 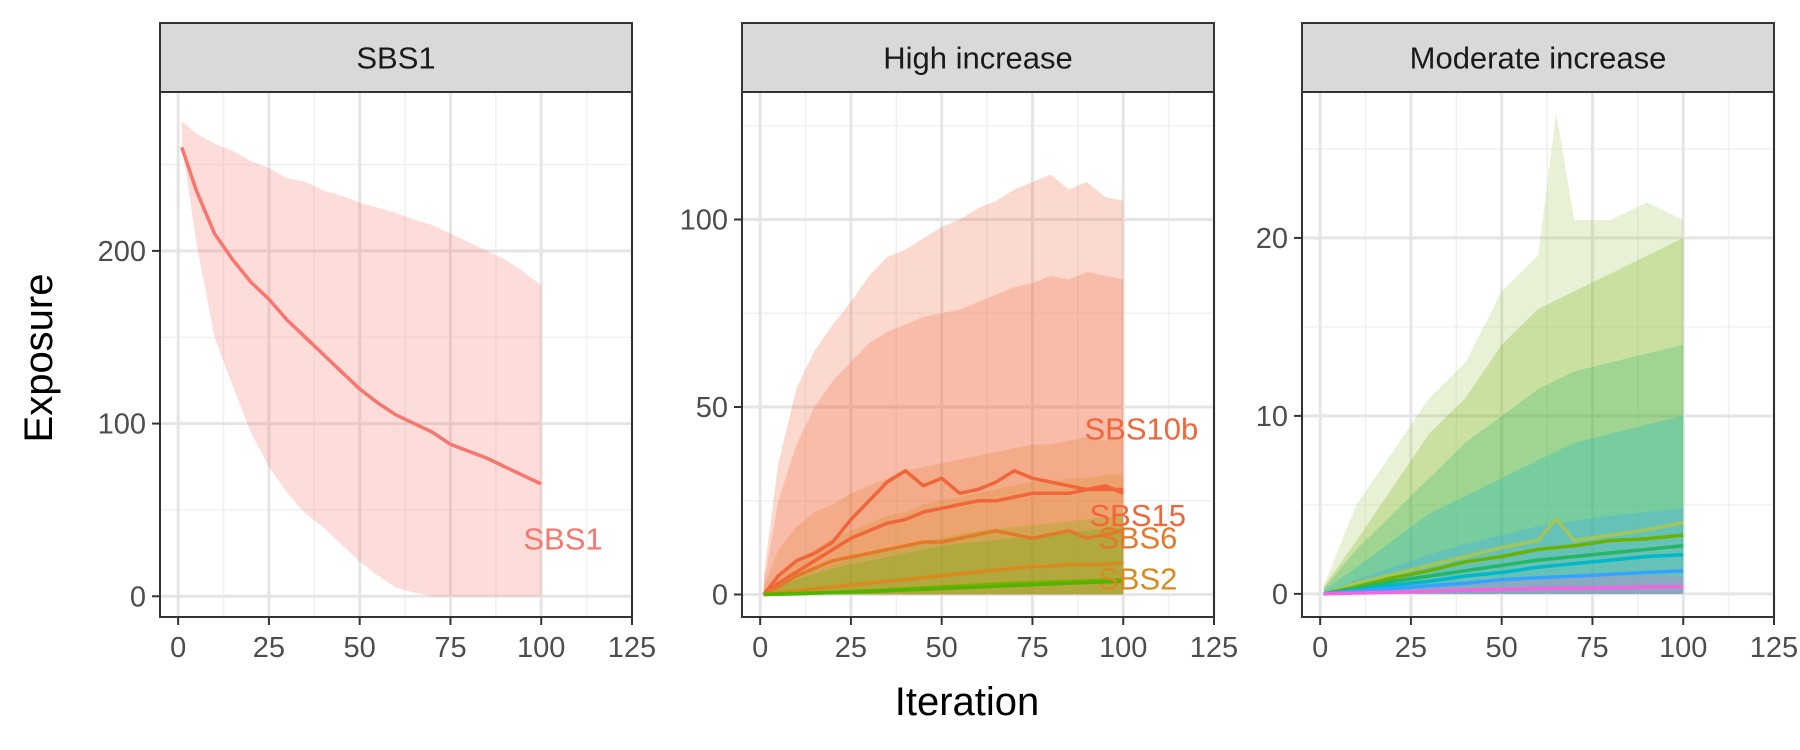 I want to click on facet-strip-title: Moderate increase, so click(x=1538, y=58).